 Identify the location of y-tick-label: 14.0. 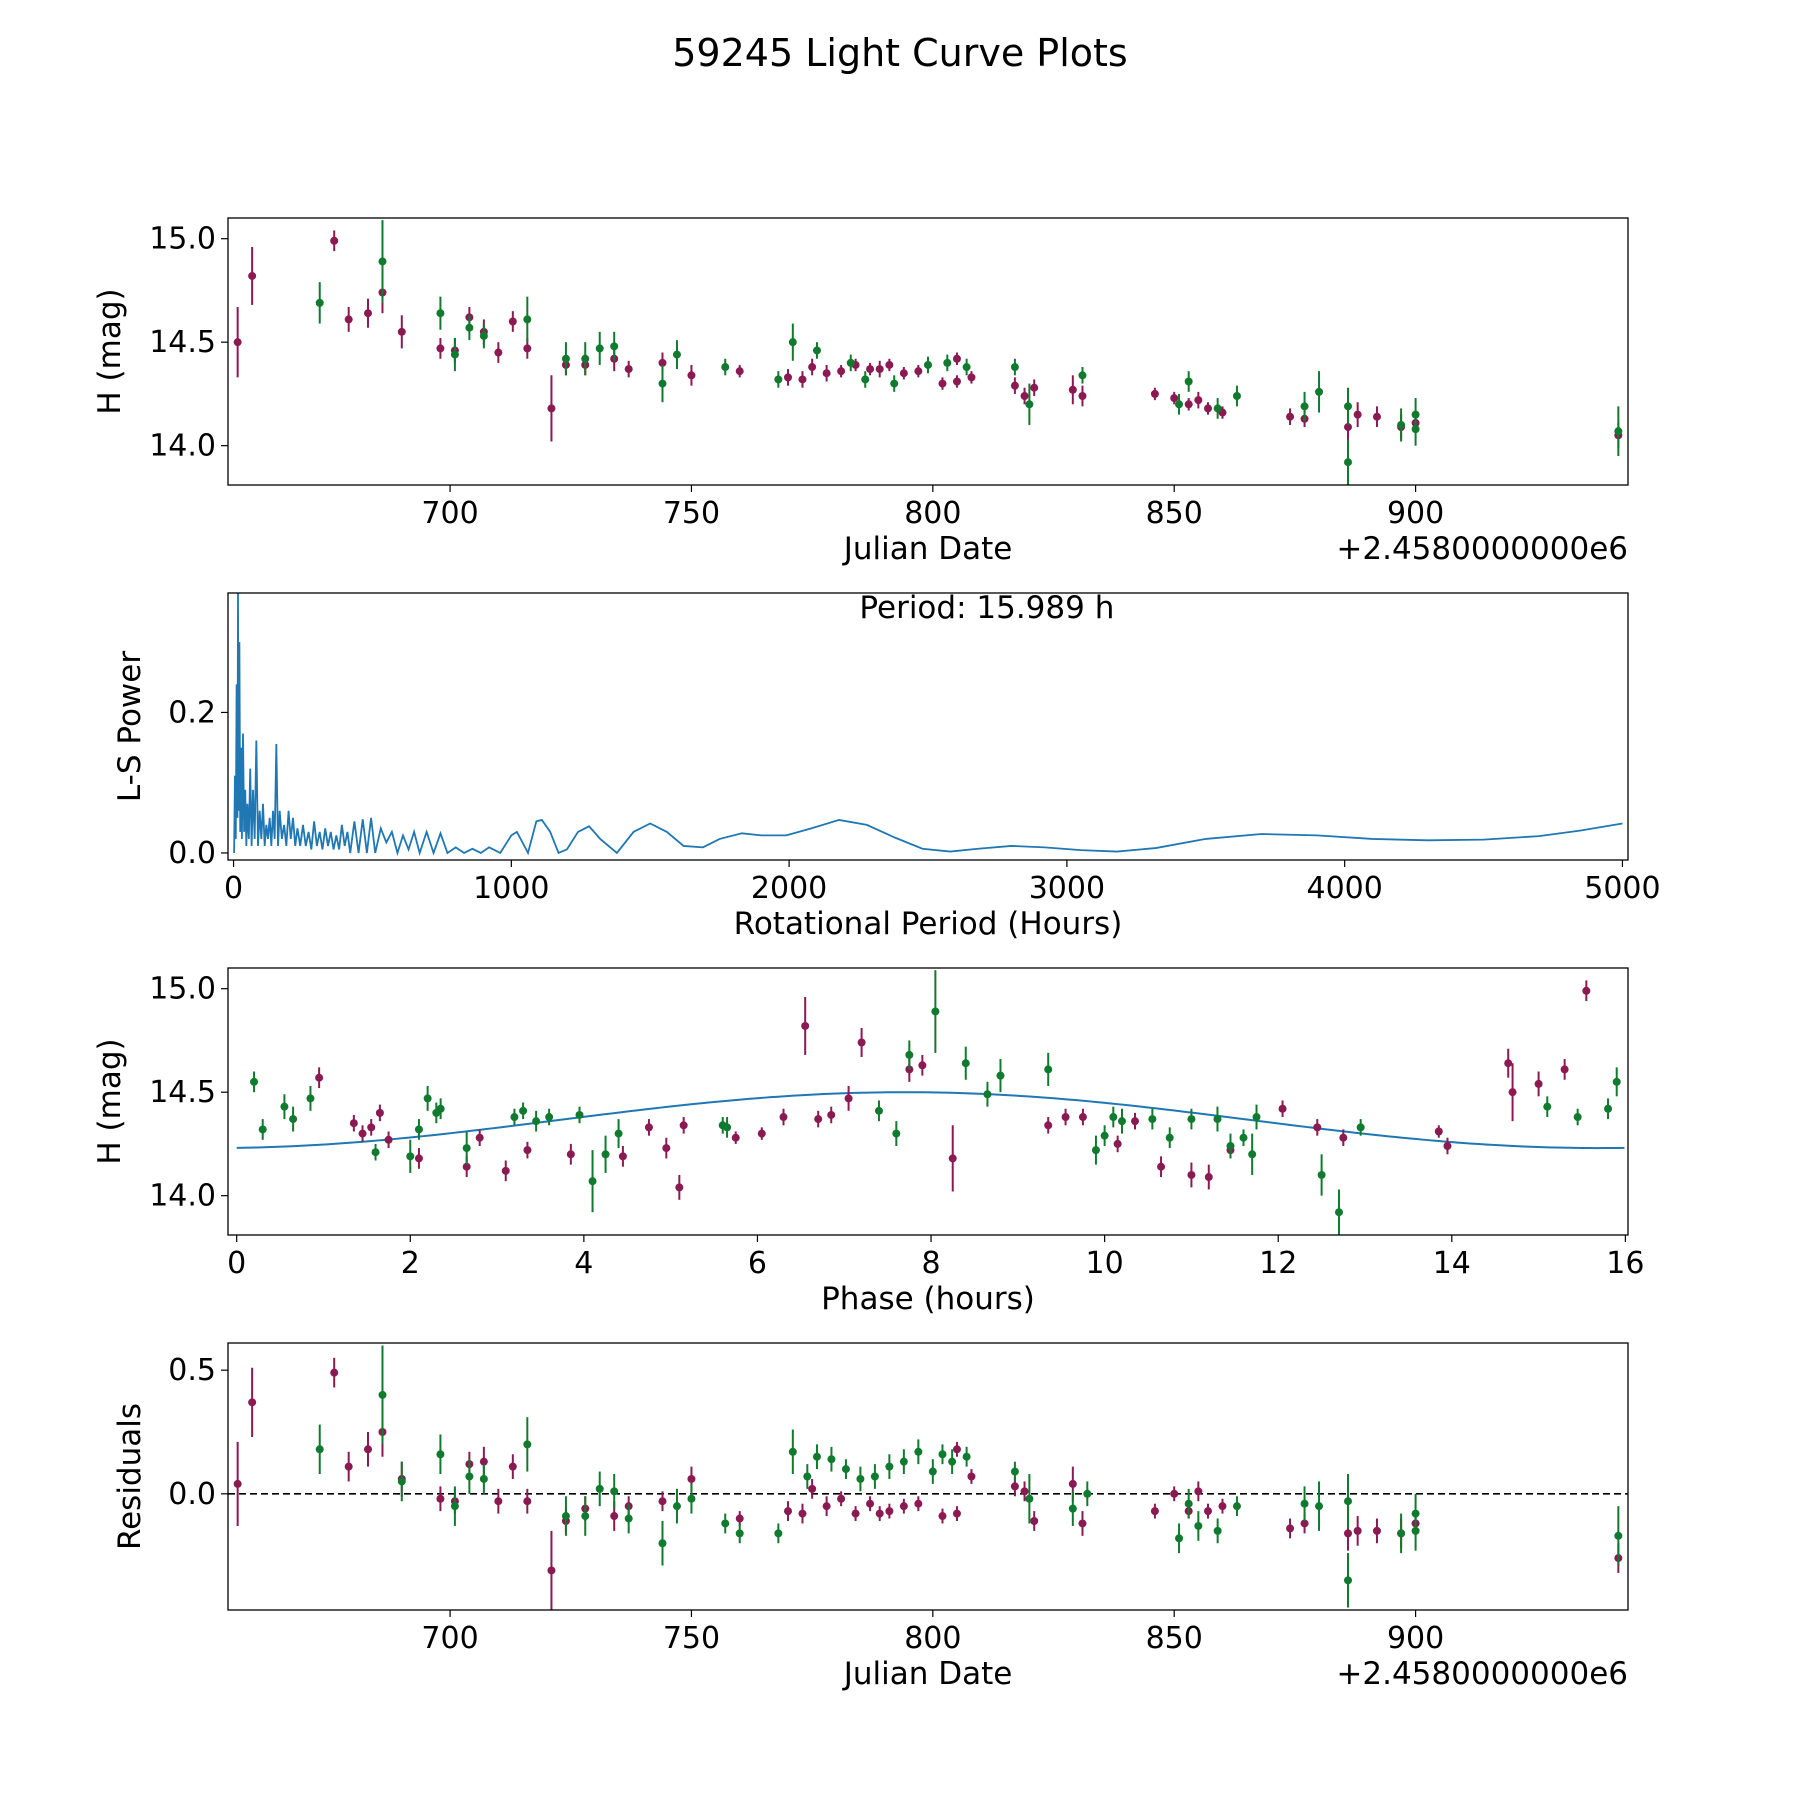
(182, 446).